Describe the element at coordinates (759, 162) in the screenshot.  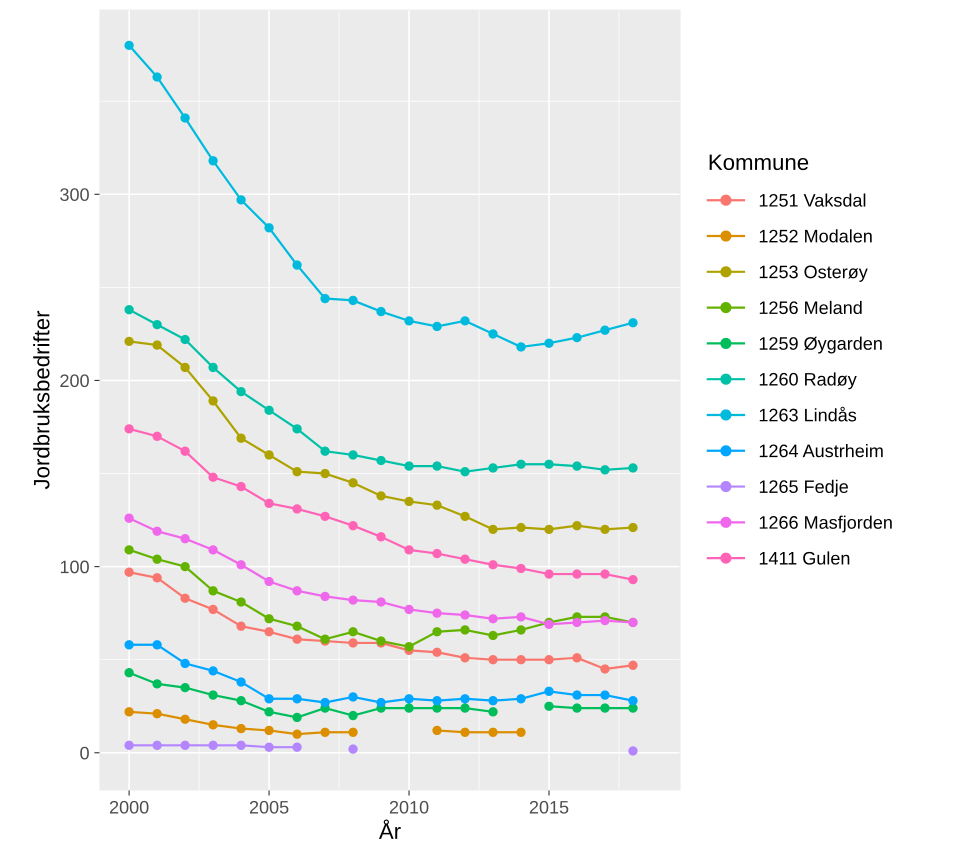
I see `legend-title: Kommune` at that location.